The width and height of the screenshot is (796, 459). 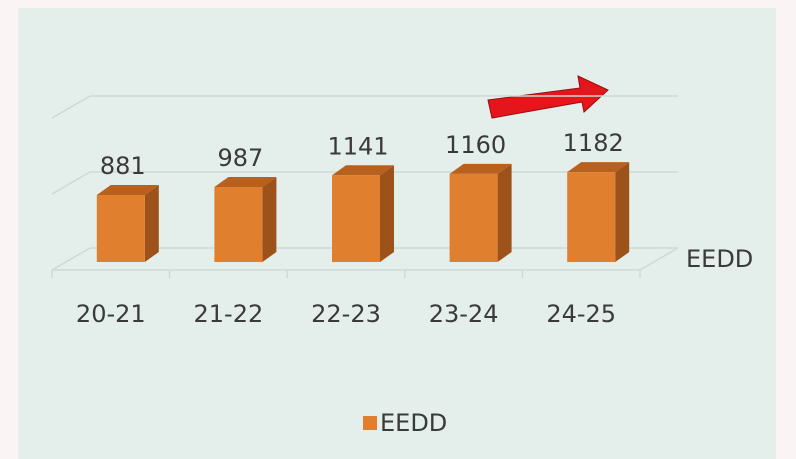 What do you see at coordinates (370, 423) in the screenshot?
I see `legend-swatch` at bounding box center [370, 423].